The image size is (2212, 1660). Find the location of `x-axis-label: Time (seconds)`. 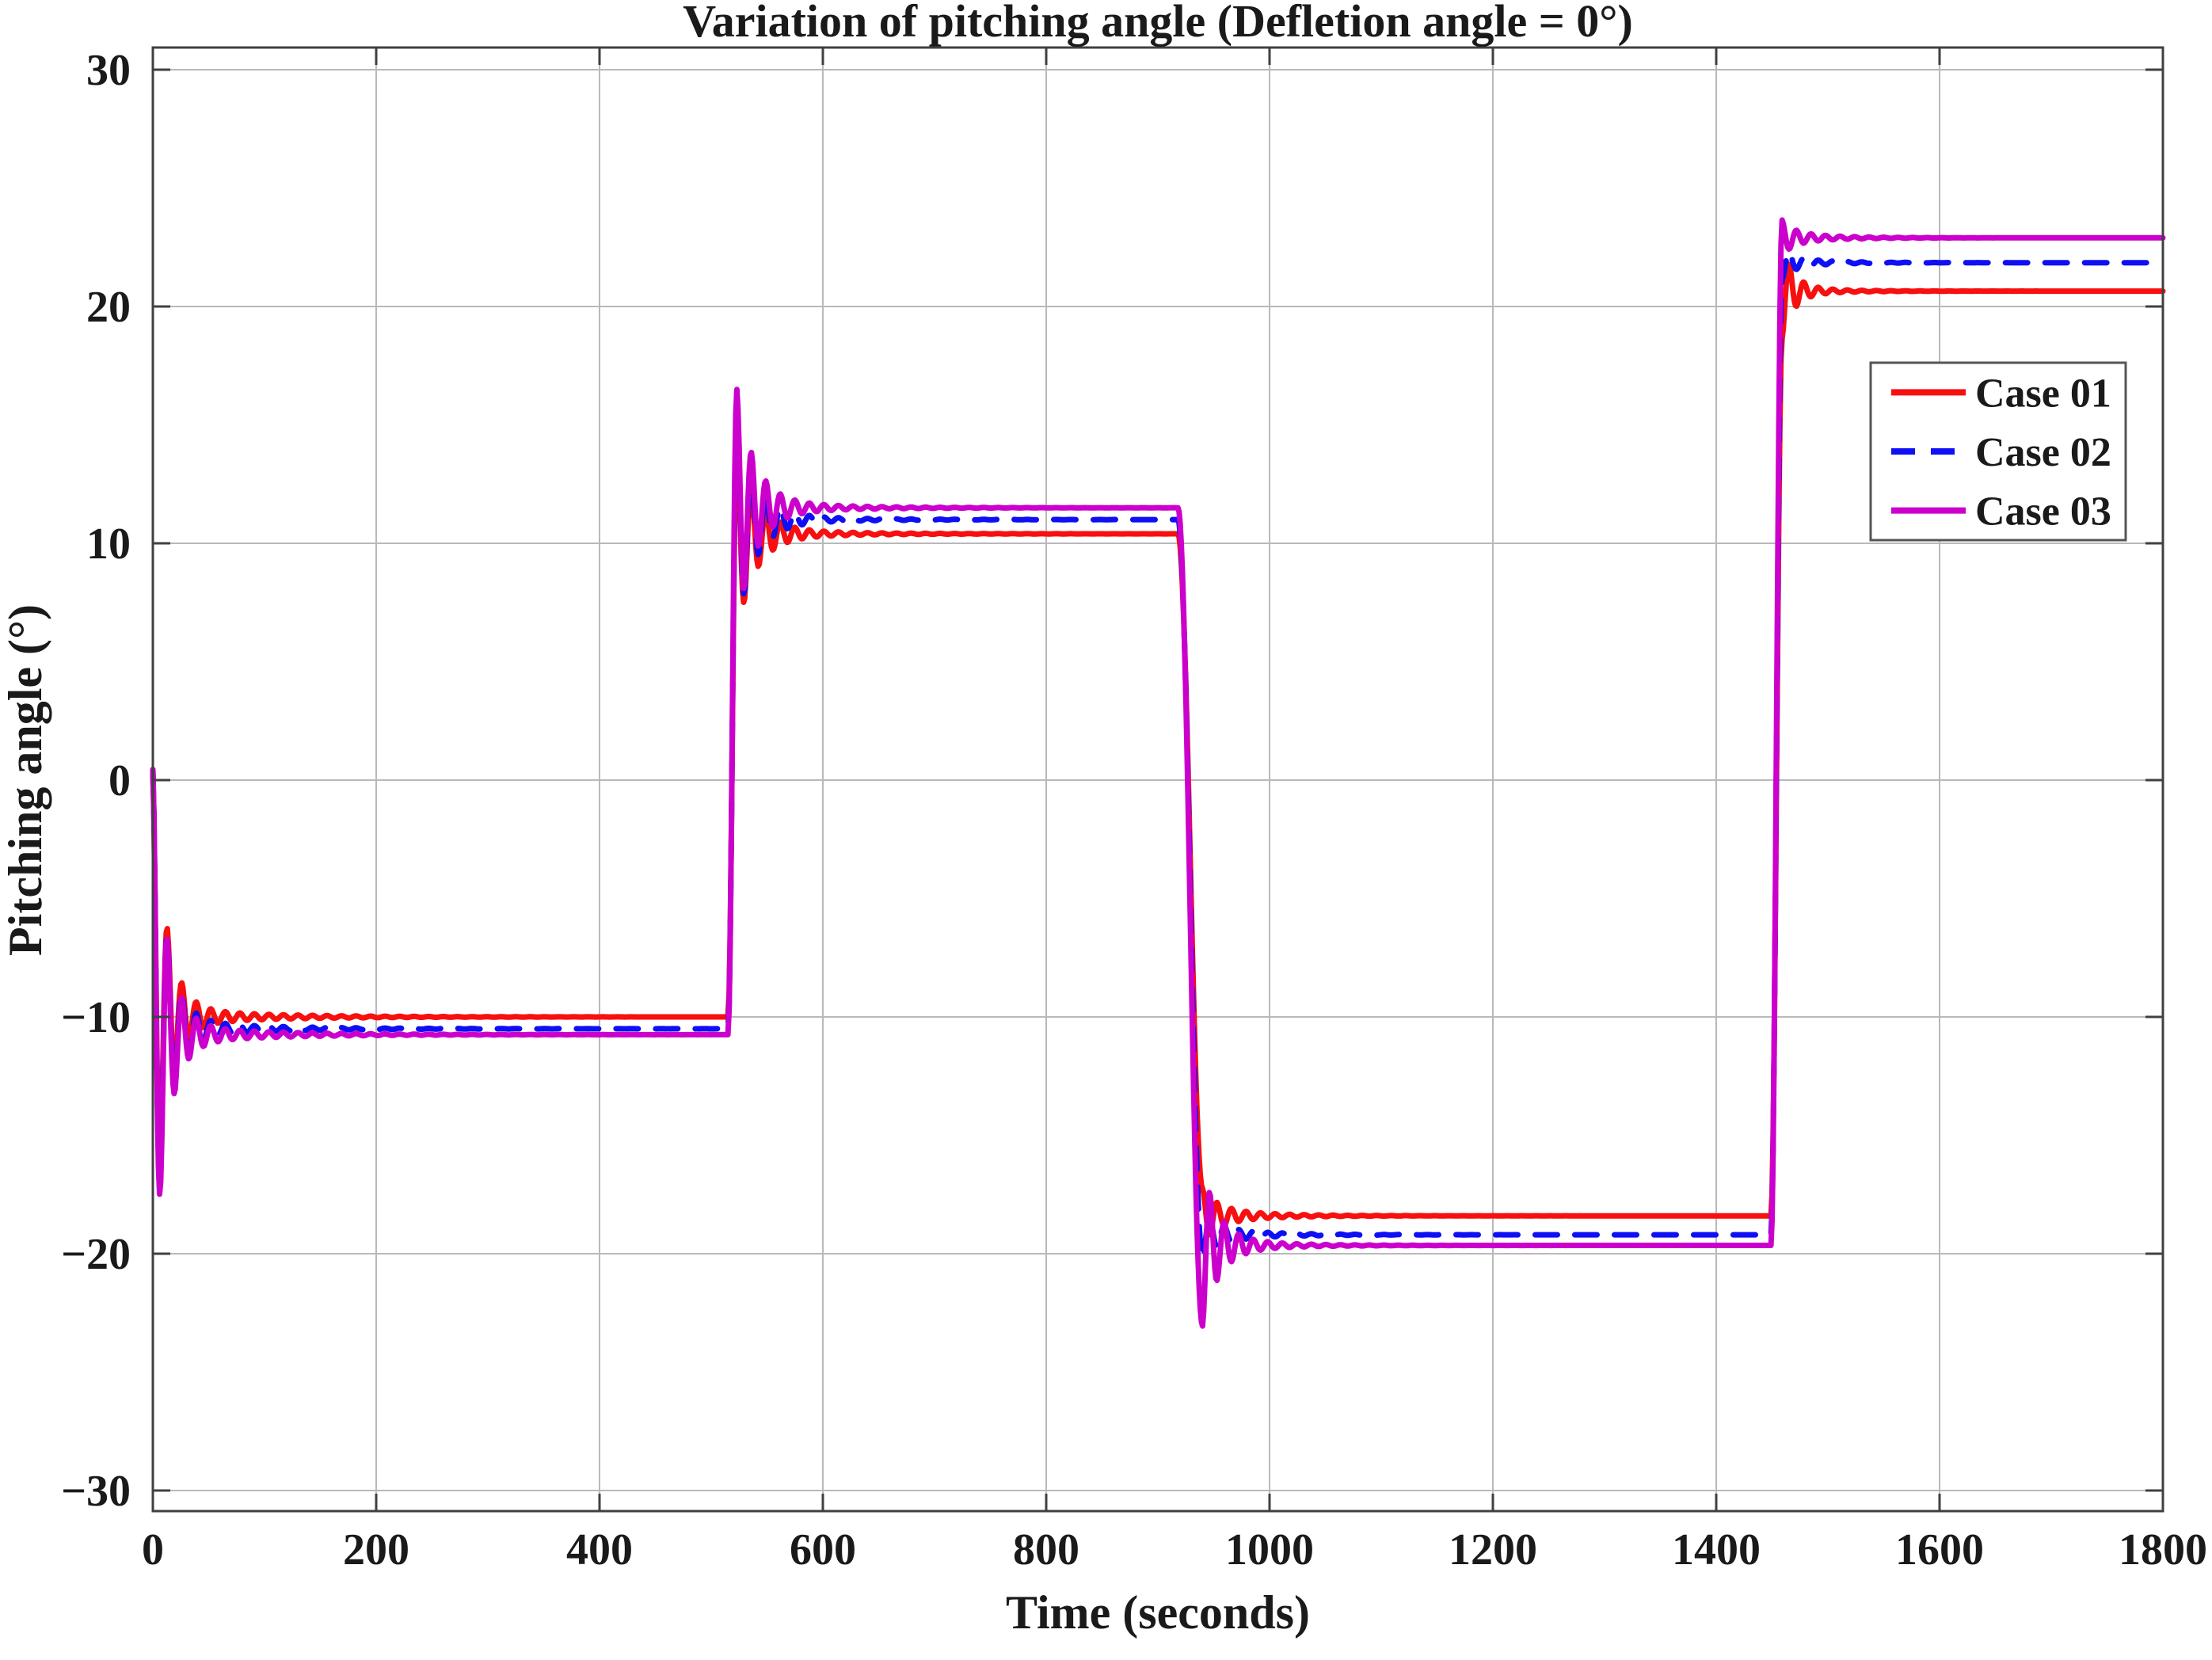

x-axis-label: Time (seconds) is located at coordinates (1158, 1612).